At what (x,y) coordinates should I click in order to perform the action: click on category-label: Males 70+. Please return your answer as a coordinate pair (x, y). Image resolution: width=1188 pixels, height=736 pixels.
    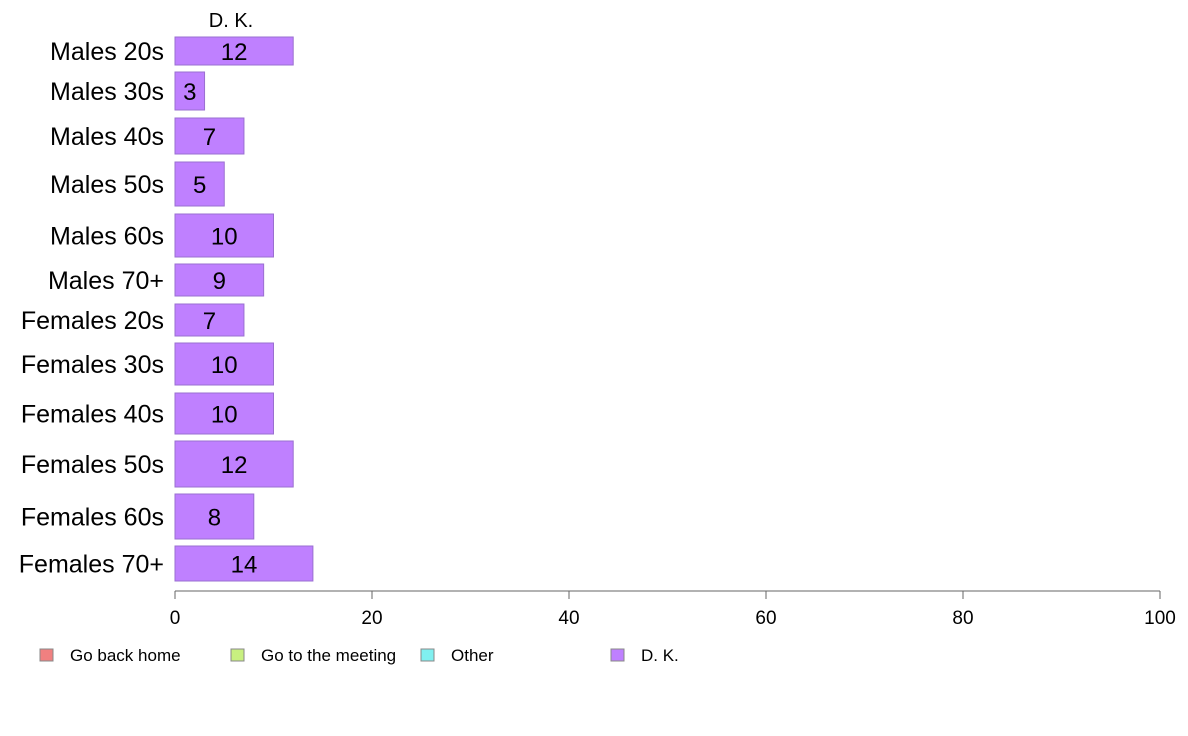
    Looking at the image, I should click on (106, 281).